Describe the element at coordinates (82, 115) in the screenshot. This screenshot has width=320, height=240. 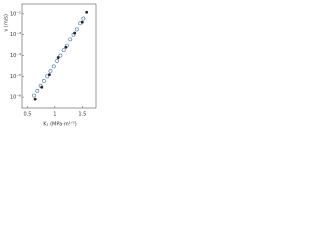
I see `x-tick-label: 1.5` at that location.